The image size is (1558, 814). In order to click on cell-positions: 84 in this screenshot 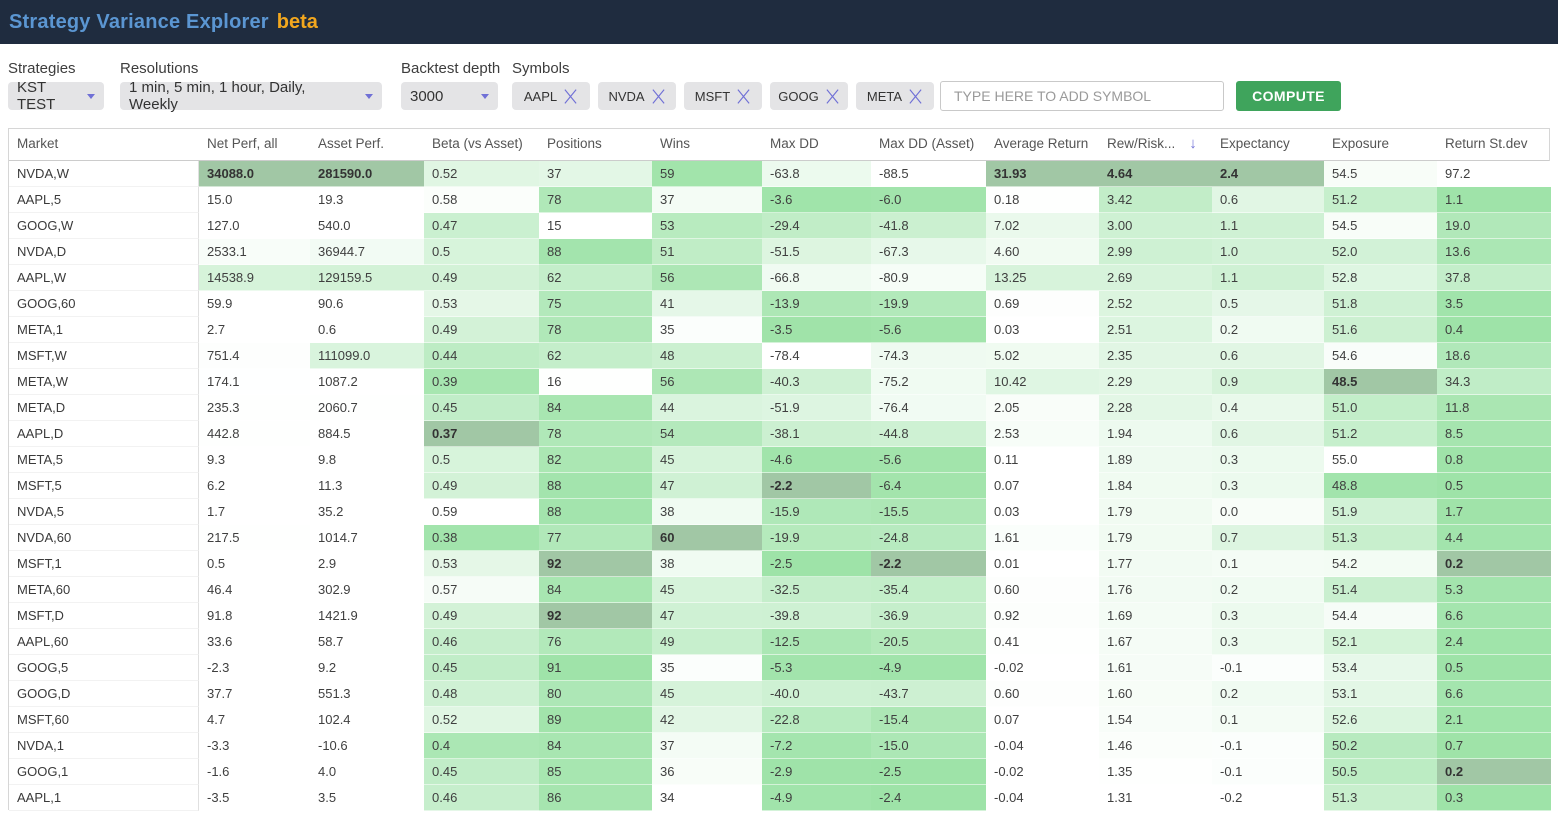, I will do `click(595, 408)`.